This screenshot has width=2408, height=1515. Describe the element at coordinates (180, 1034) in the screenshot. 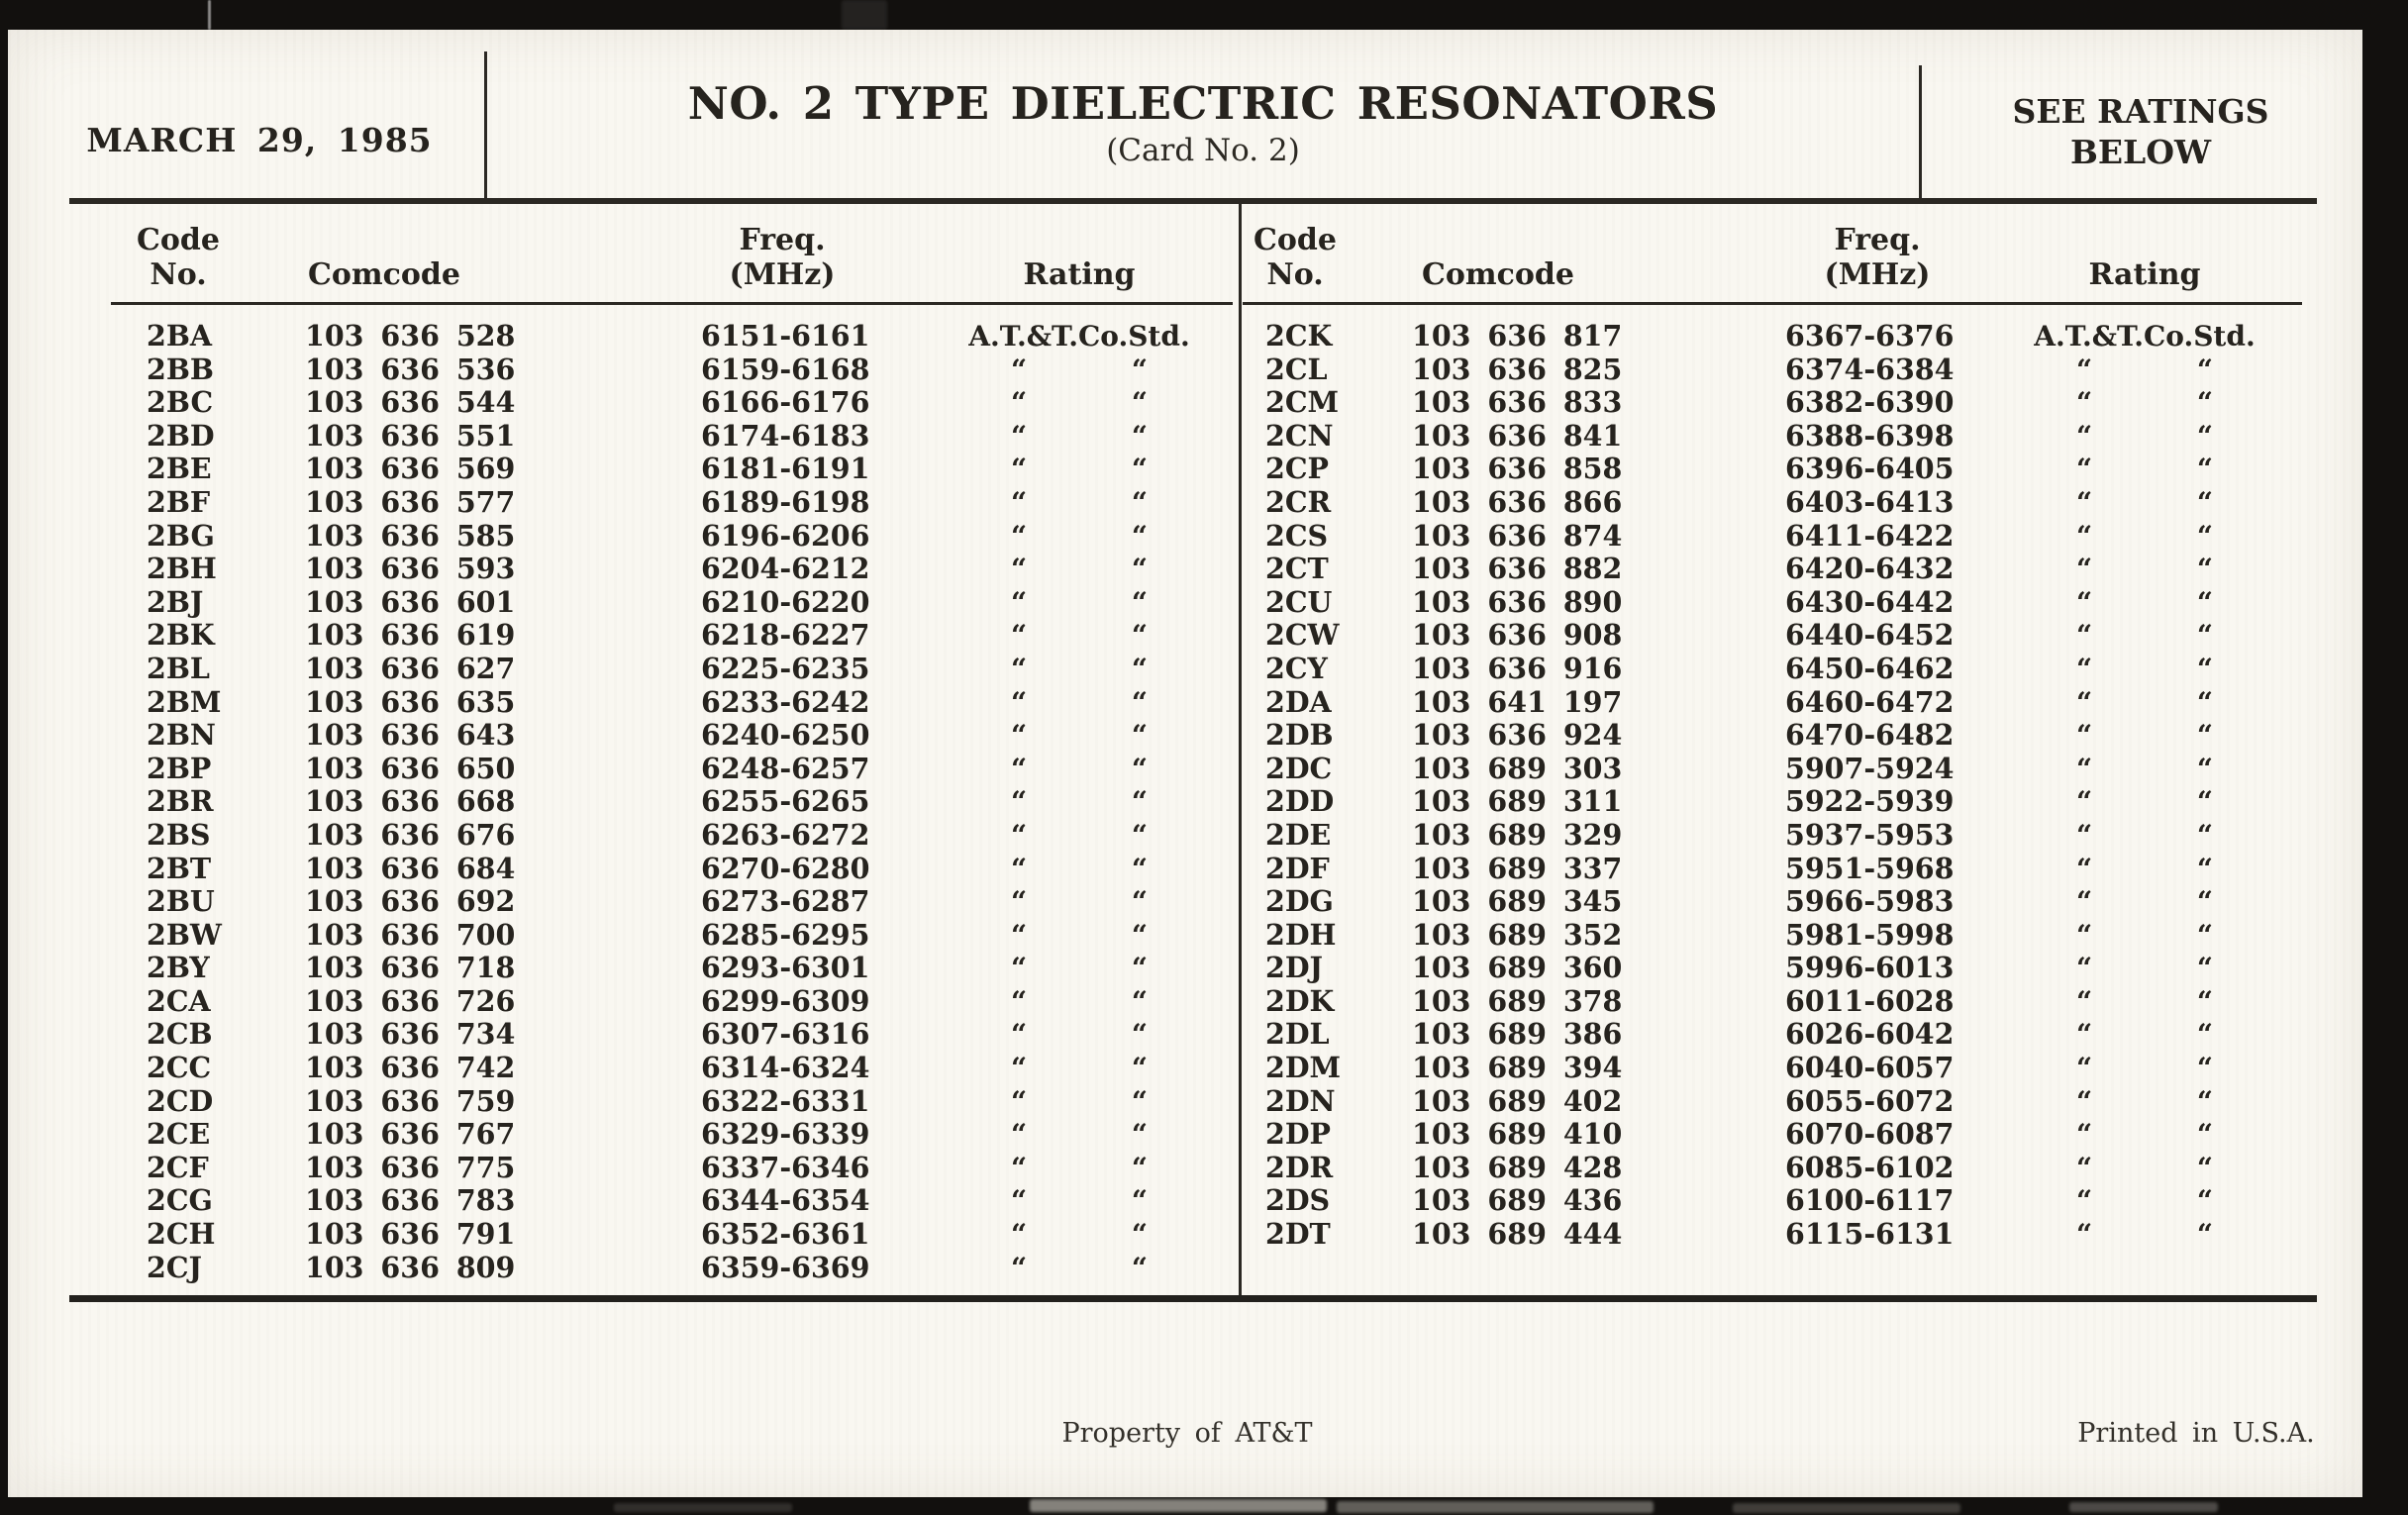

I see `code-cell: 2CB` at that location.